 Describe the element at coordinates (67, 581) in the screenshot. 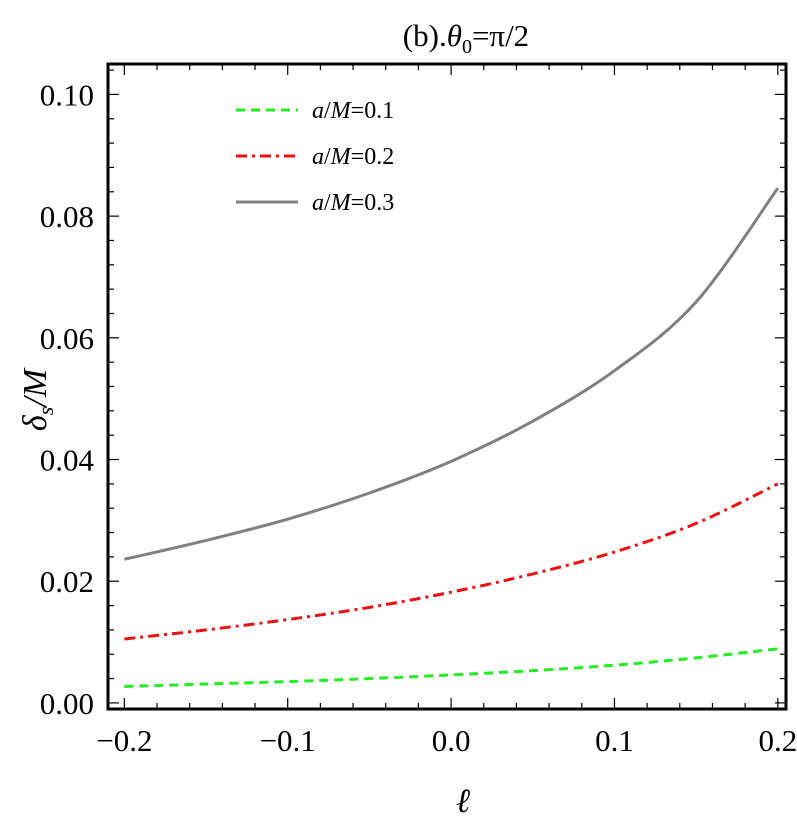

I see `y-tick-label: 0.02` at that location.